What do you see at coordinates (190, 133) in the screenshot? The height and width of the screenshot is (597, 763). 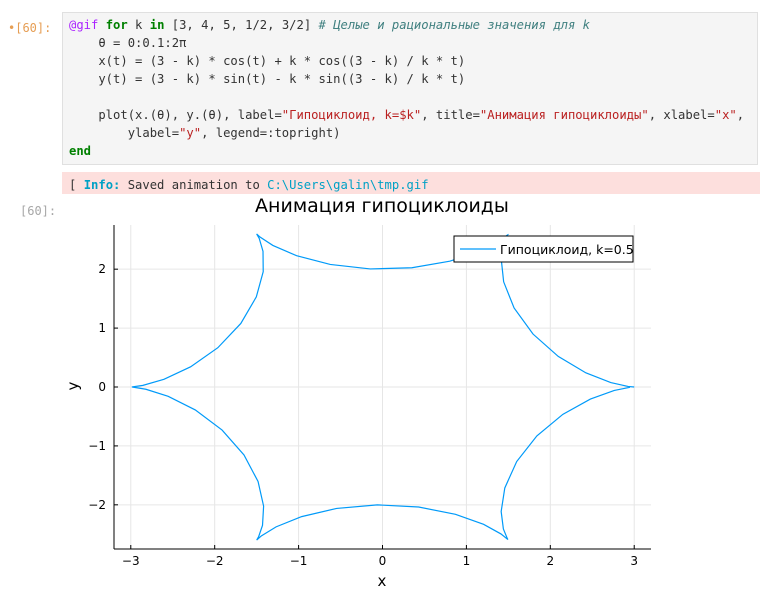 I see `code-string-ylabel: "y"` at bounding box center [190, 133].